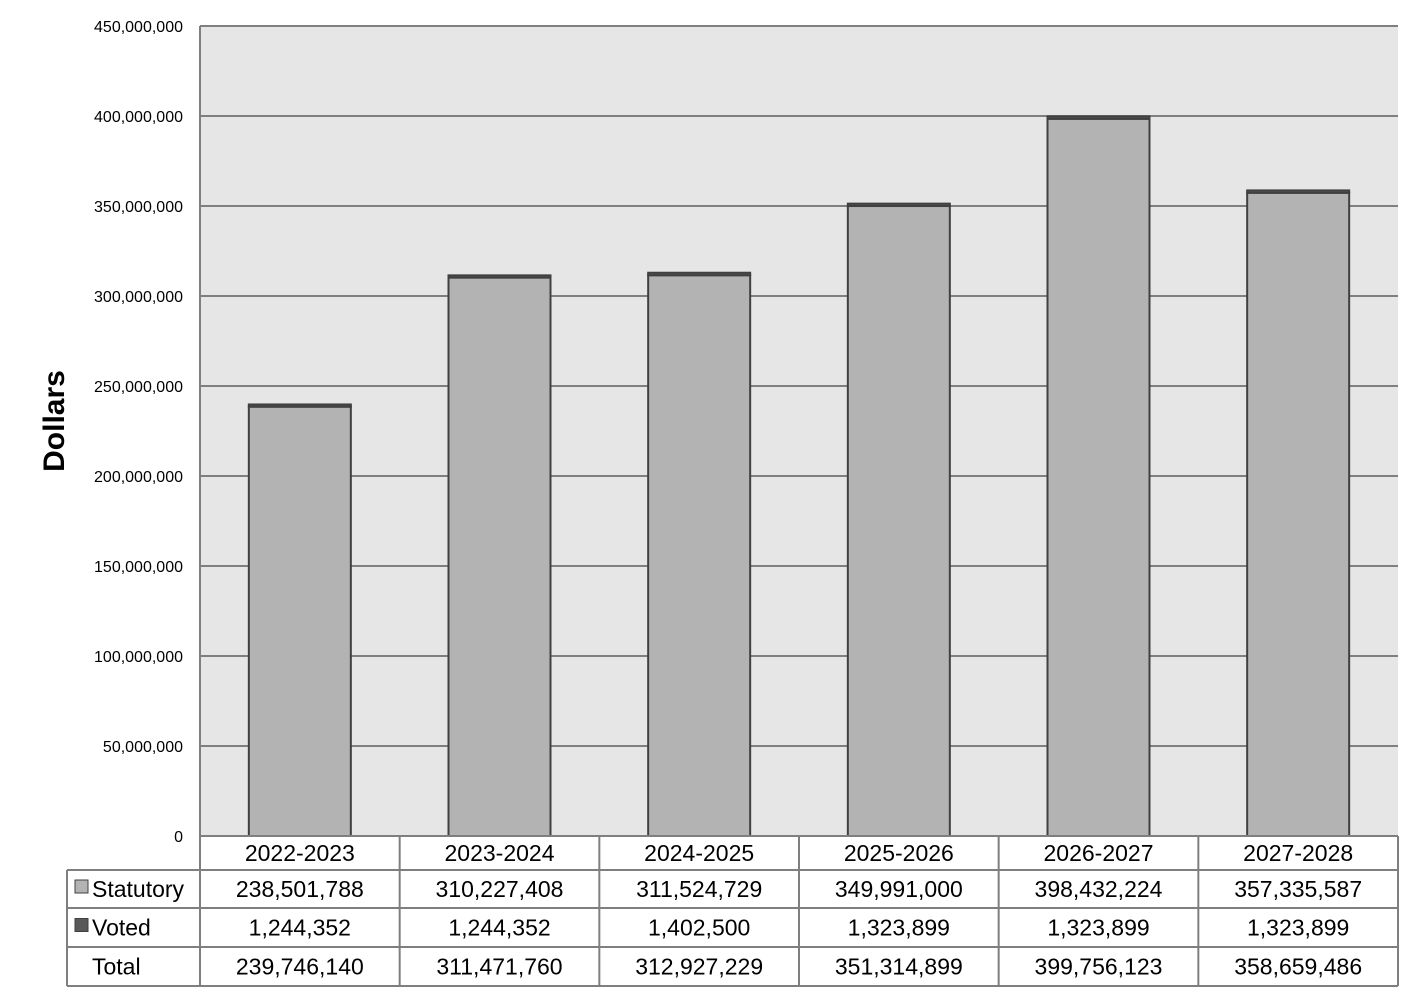 The width and height of the screenshot is (1417, 994). Describe the element at coordinates (899, 853) in the screenshot. I see `x-tick-label: 2025-2026` at that location.